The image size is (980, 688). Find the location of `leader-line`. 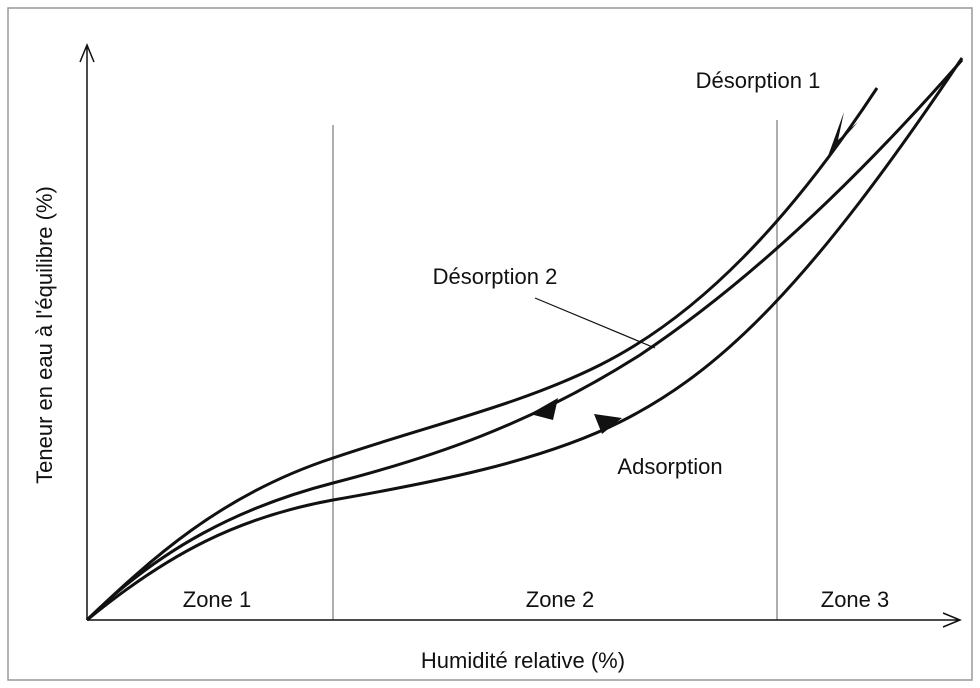

leader-line is located at coordinates (595, 323).